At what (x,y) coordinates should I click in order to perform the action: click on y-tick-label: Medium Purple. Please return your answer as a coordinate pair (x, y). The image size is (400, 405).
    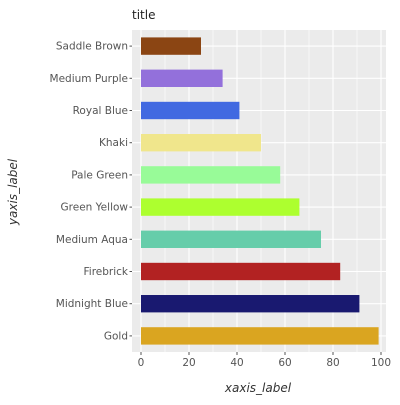
    Looking at the image, I should click on (89, 79).